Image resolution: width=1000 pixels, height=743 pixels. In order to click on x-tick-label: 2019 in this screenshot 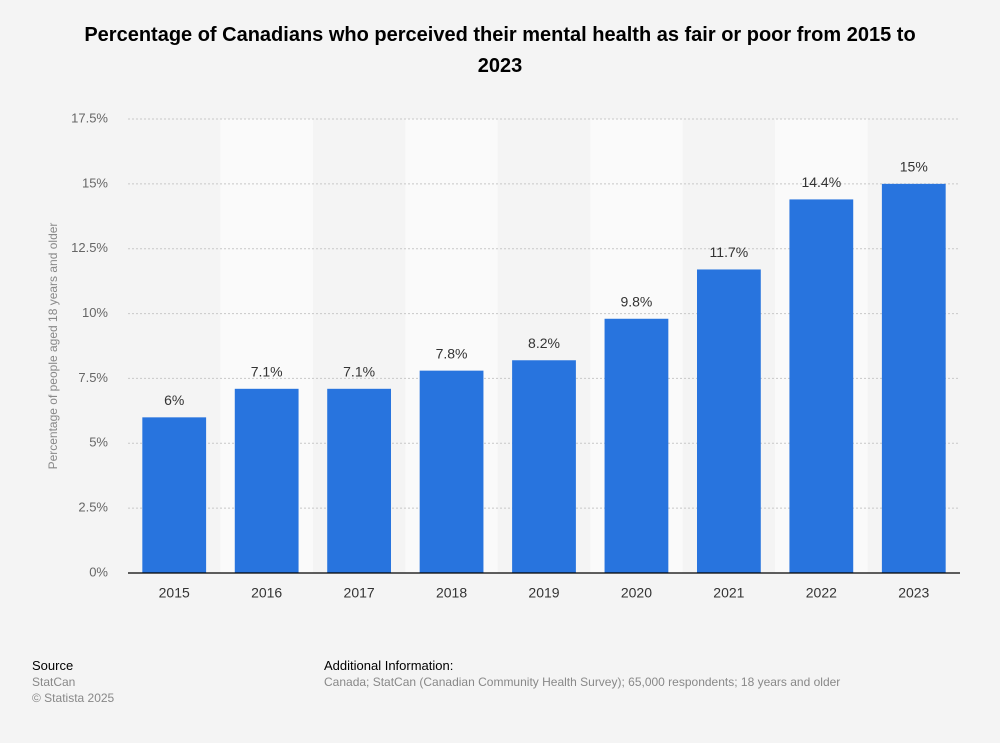, I will do `click(543, 593)`.